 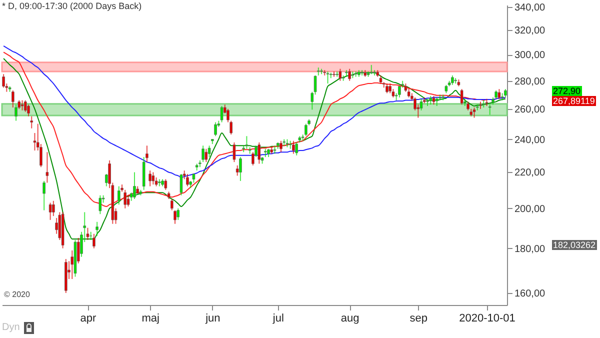 I want to click on annotation: © 2020, so click(x=17, y=294).